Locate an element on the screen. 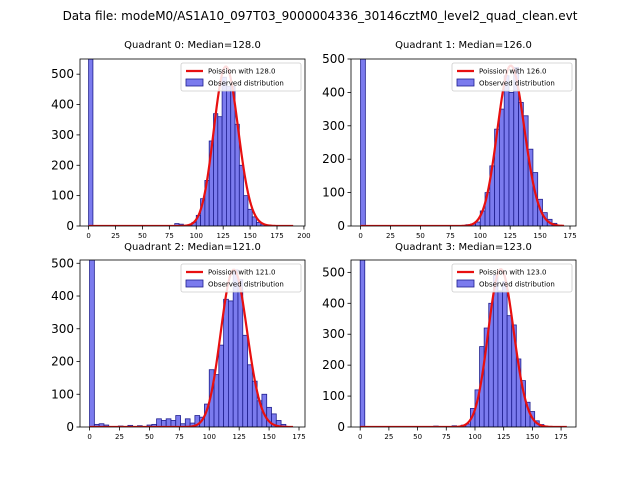 The image size is (640, 480). legend: Poission with 123.0 Observed distribution is located at coordinates (512, 278).